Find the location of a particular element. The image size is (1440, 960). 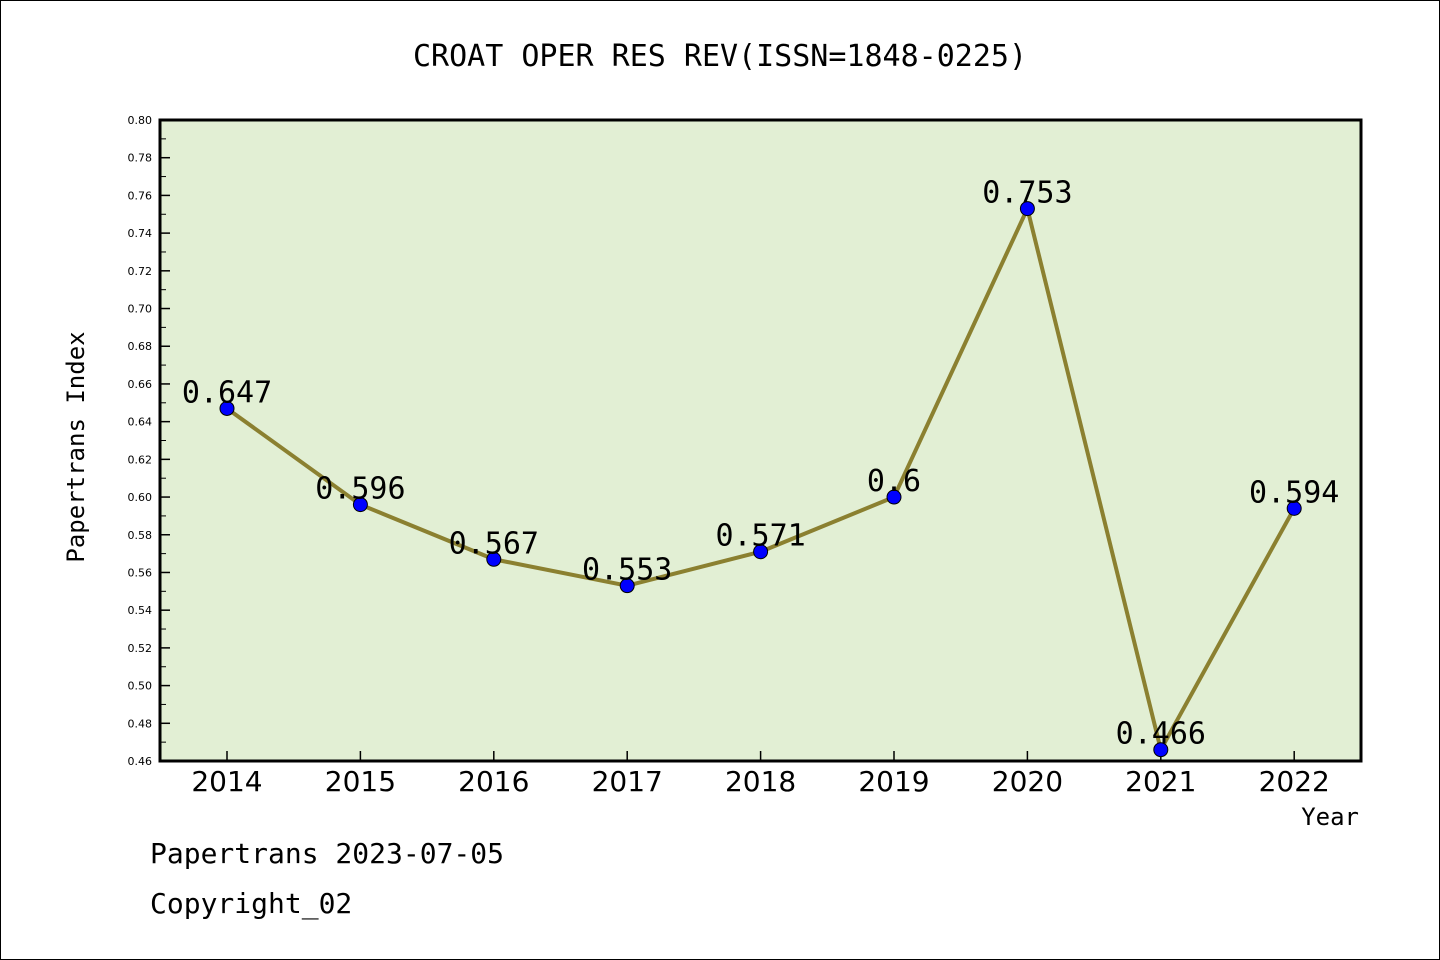

y-tick-label: 0.50 is located at coordinates (140, 686).